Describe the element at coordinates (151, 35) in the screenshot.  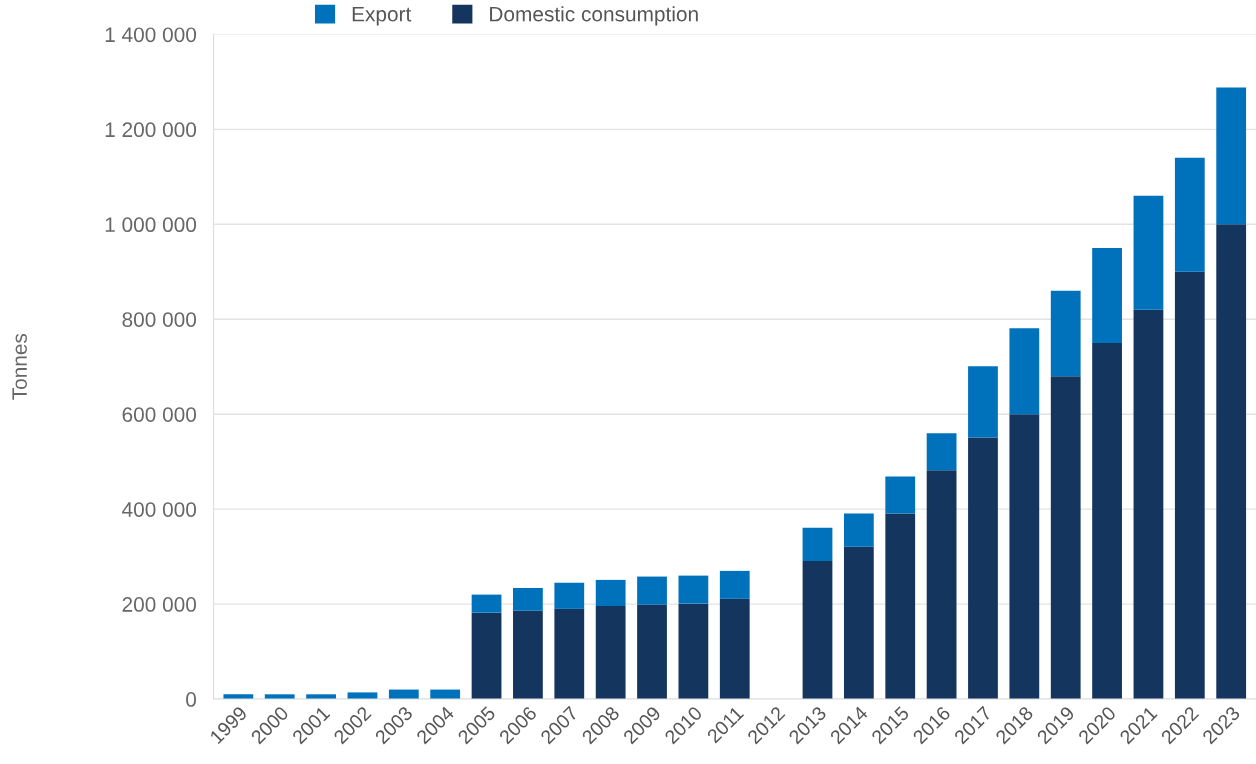
I see `y-tick-label: 1 400 000` at that location.